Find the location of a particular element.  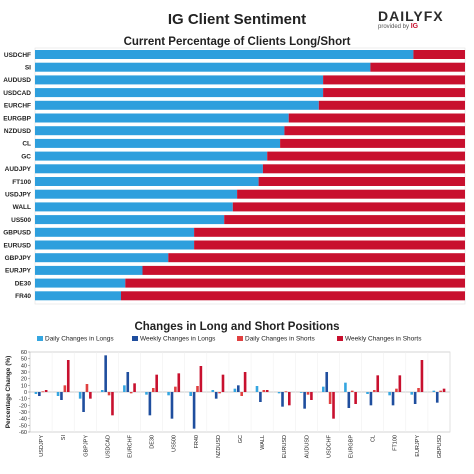

x-axis-category-label: USDCHF is located at coordinates (329, 446).